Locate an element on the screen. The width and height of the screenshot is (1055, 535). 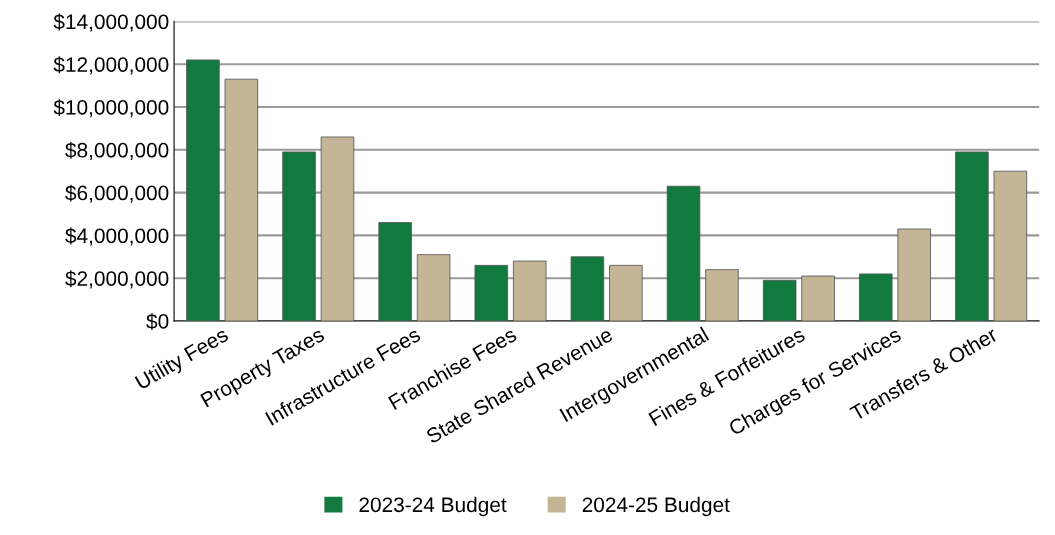
y-tick-label: $0 is located at coordinates (157, 321).